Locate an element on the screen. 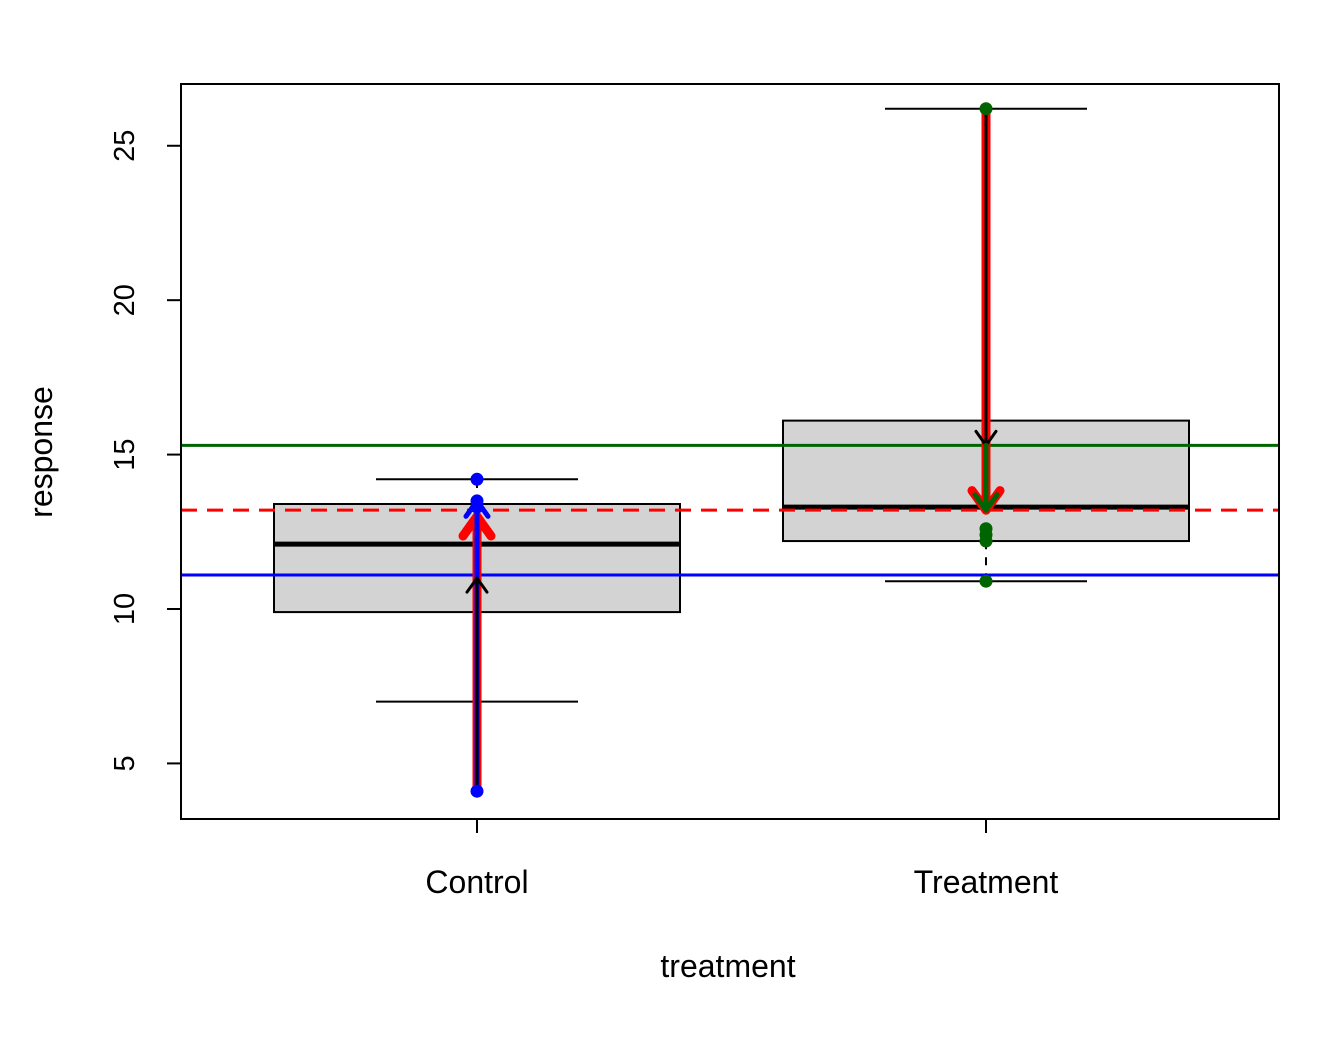  x-tick-label: Control is located at coordinates (476, 882).